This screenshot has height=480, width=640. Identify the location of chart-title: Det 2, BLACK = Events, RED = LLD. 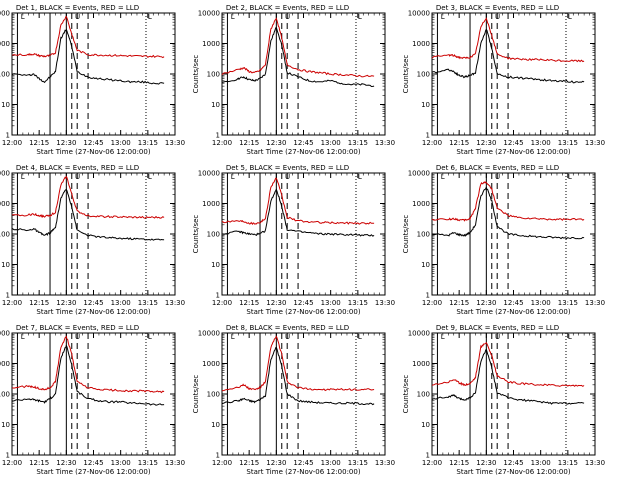
(287, 8).